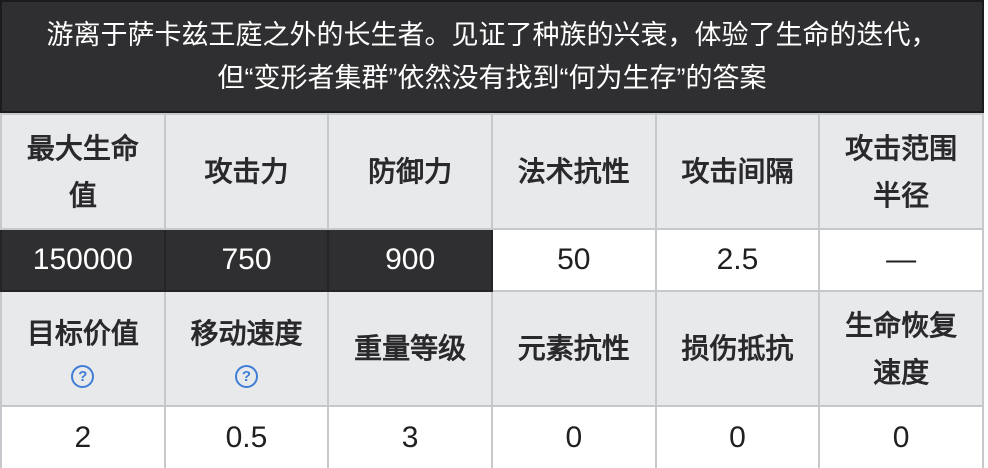 This screenshot has width=988, height=468. Describe the element at coordinates (410, 260) in the screenshot. I see `value-defense: 900` at that location.